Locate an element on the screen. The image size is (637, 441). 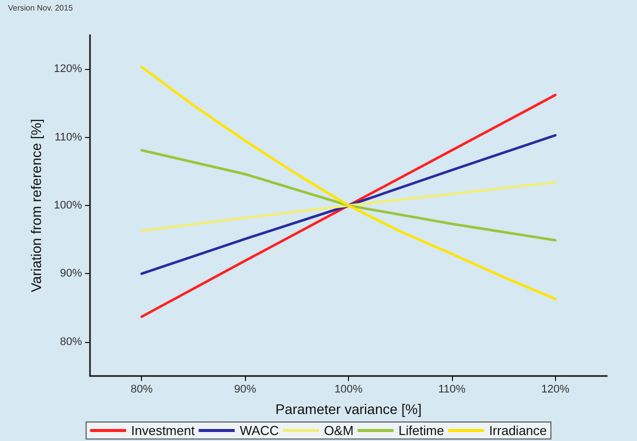
legend-label: O&M is located at coordinates (339, 430).